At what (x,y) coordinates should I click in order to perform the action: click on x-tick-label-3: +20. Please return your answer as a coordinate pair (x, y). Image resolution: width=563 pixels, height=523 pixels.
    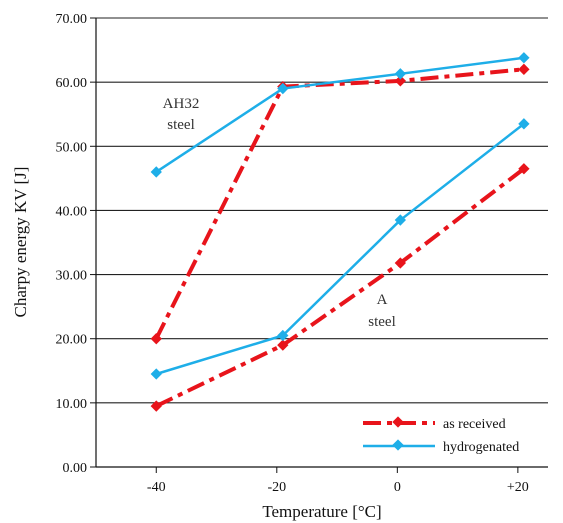
    Looking at the image, I should click on (518, 487).